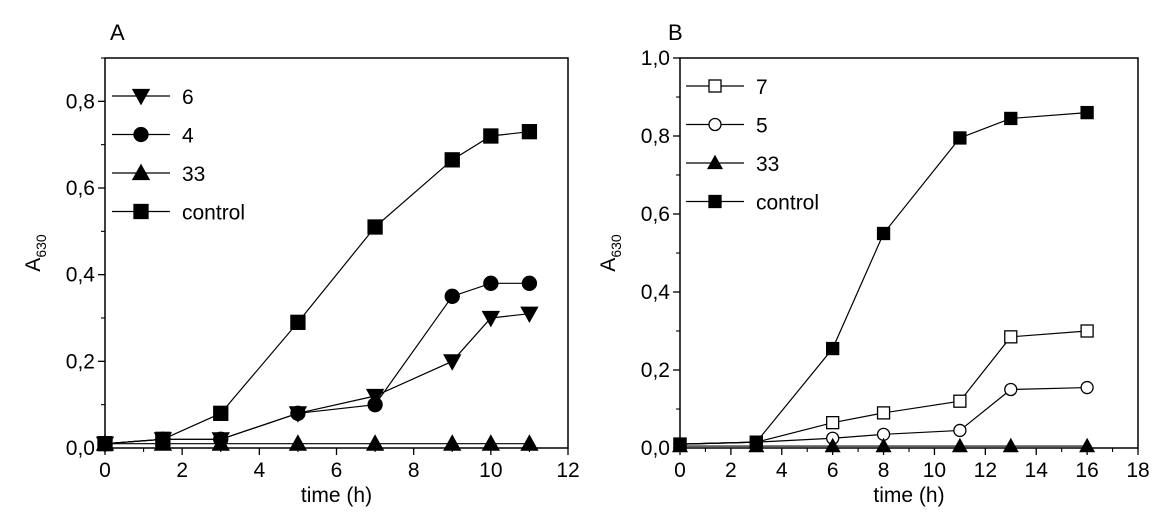 The image size is (1165, 523). Describe the element at coordinates (782, 470) in the screenshot. I see `x-tick-label-b: 4` at that location.